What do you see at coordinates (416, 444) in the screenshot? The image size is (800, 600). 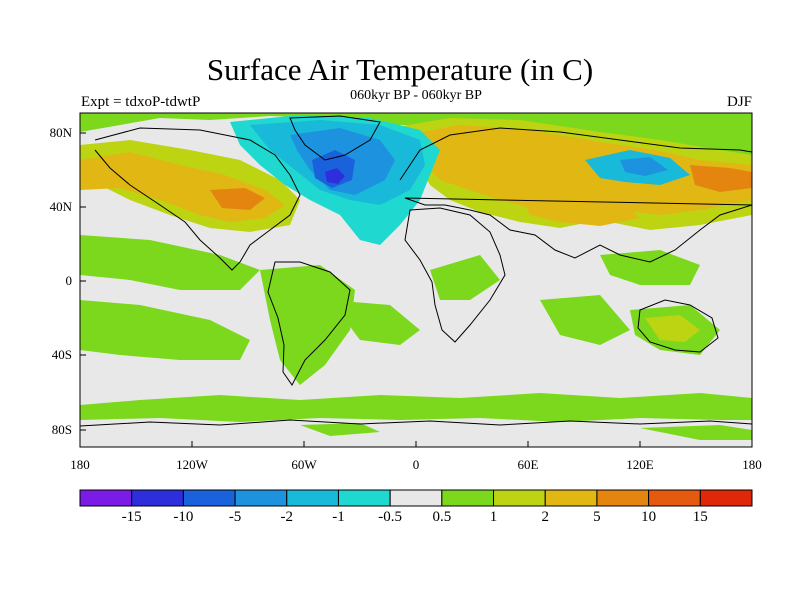 I see `longitude-tick-marks` at bounding box center [416, 444].